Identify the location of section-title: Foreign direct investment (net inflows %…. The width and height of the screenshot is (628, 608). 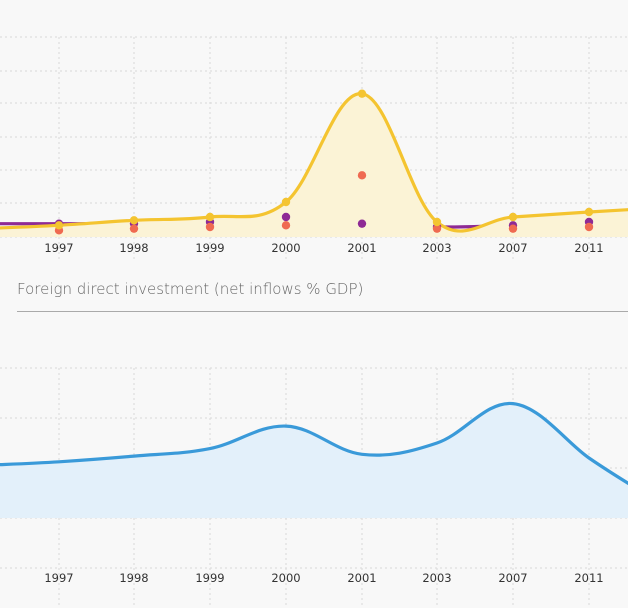
(190, 289).